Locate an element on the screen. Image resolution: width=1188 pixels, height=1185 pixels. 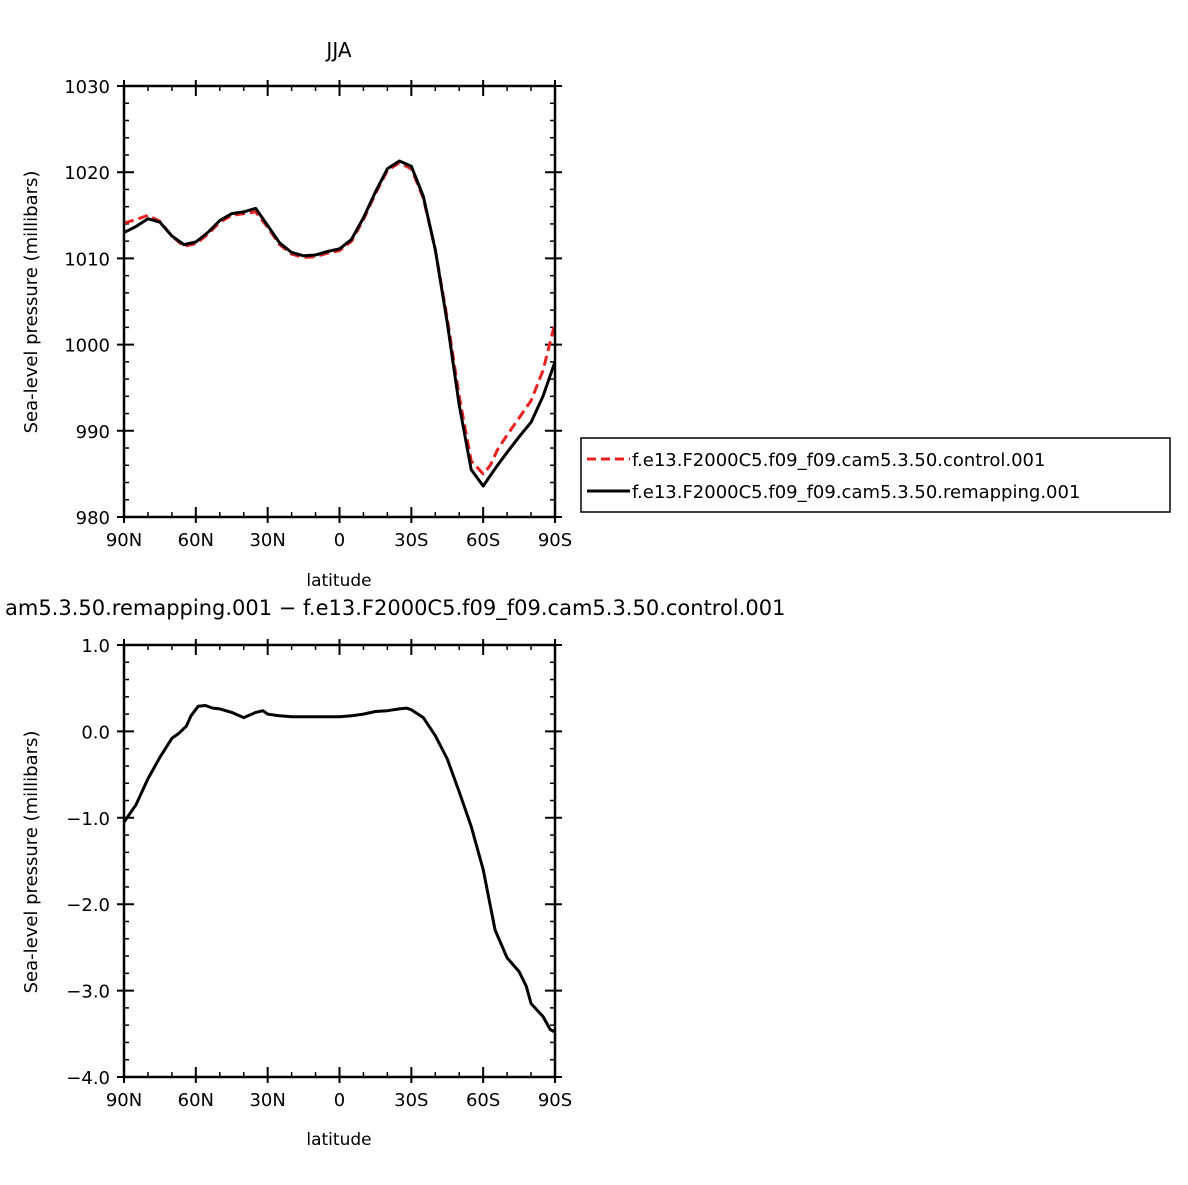
bottom-plot-frame is located at coordinates (339, 861).